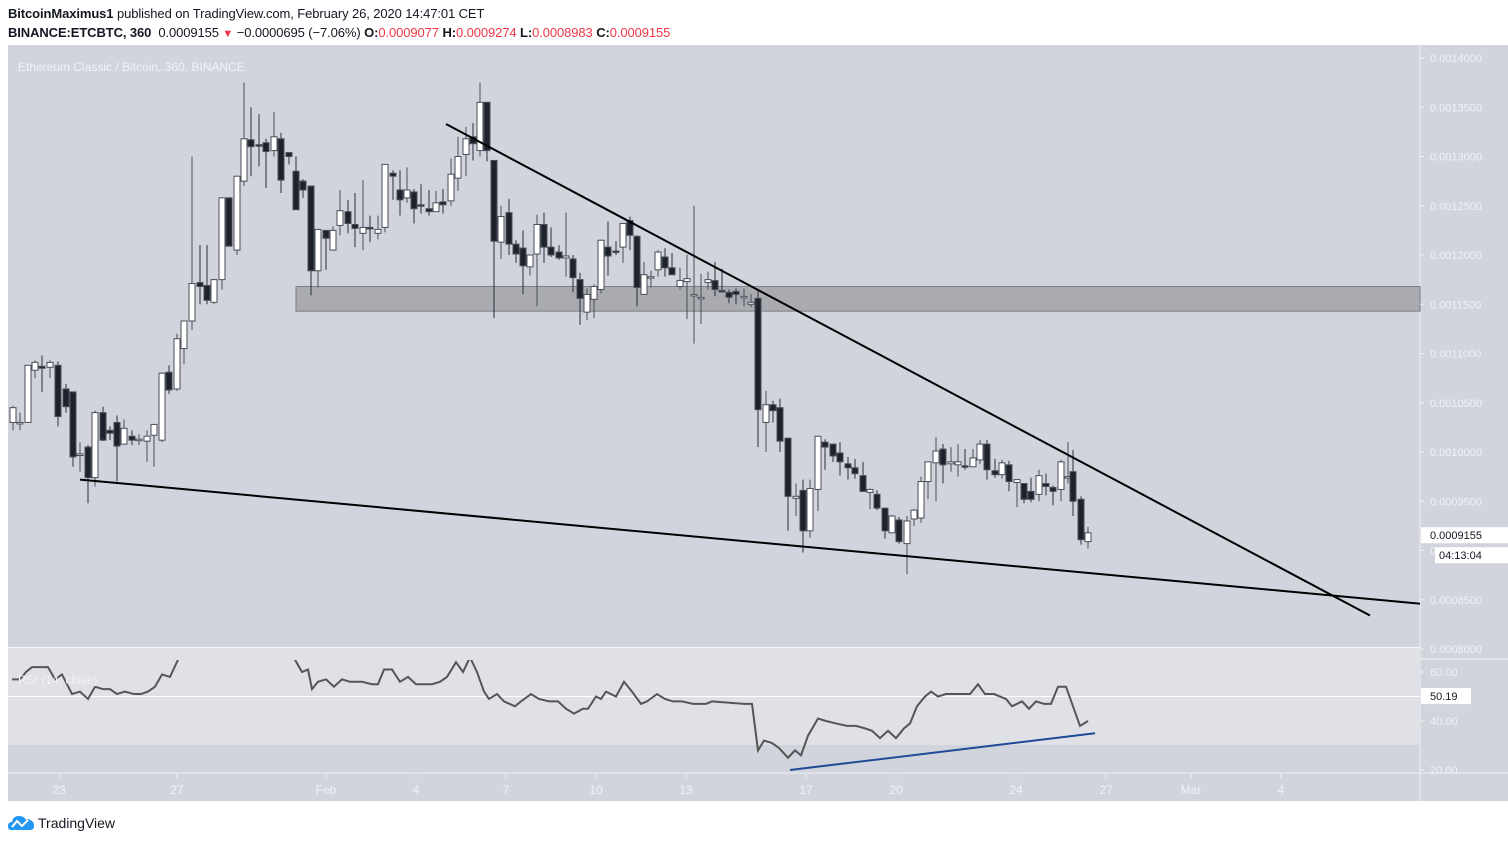  Describe the element at coordinates (1456, 158) in the screenshot. I see `price-tick-label: 0.0013000` at that location.